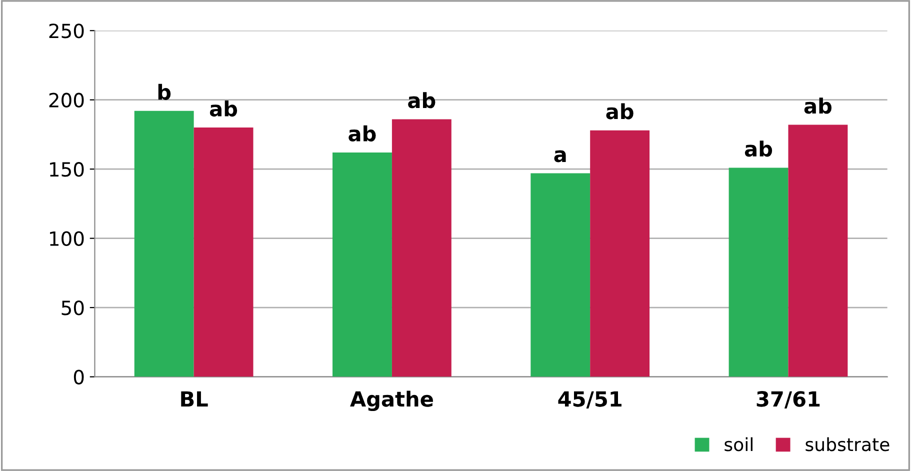 This screenshot has height=471, width=911. I want to click on legend-label: soil, so click(738, 444).